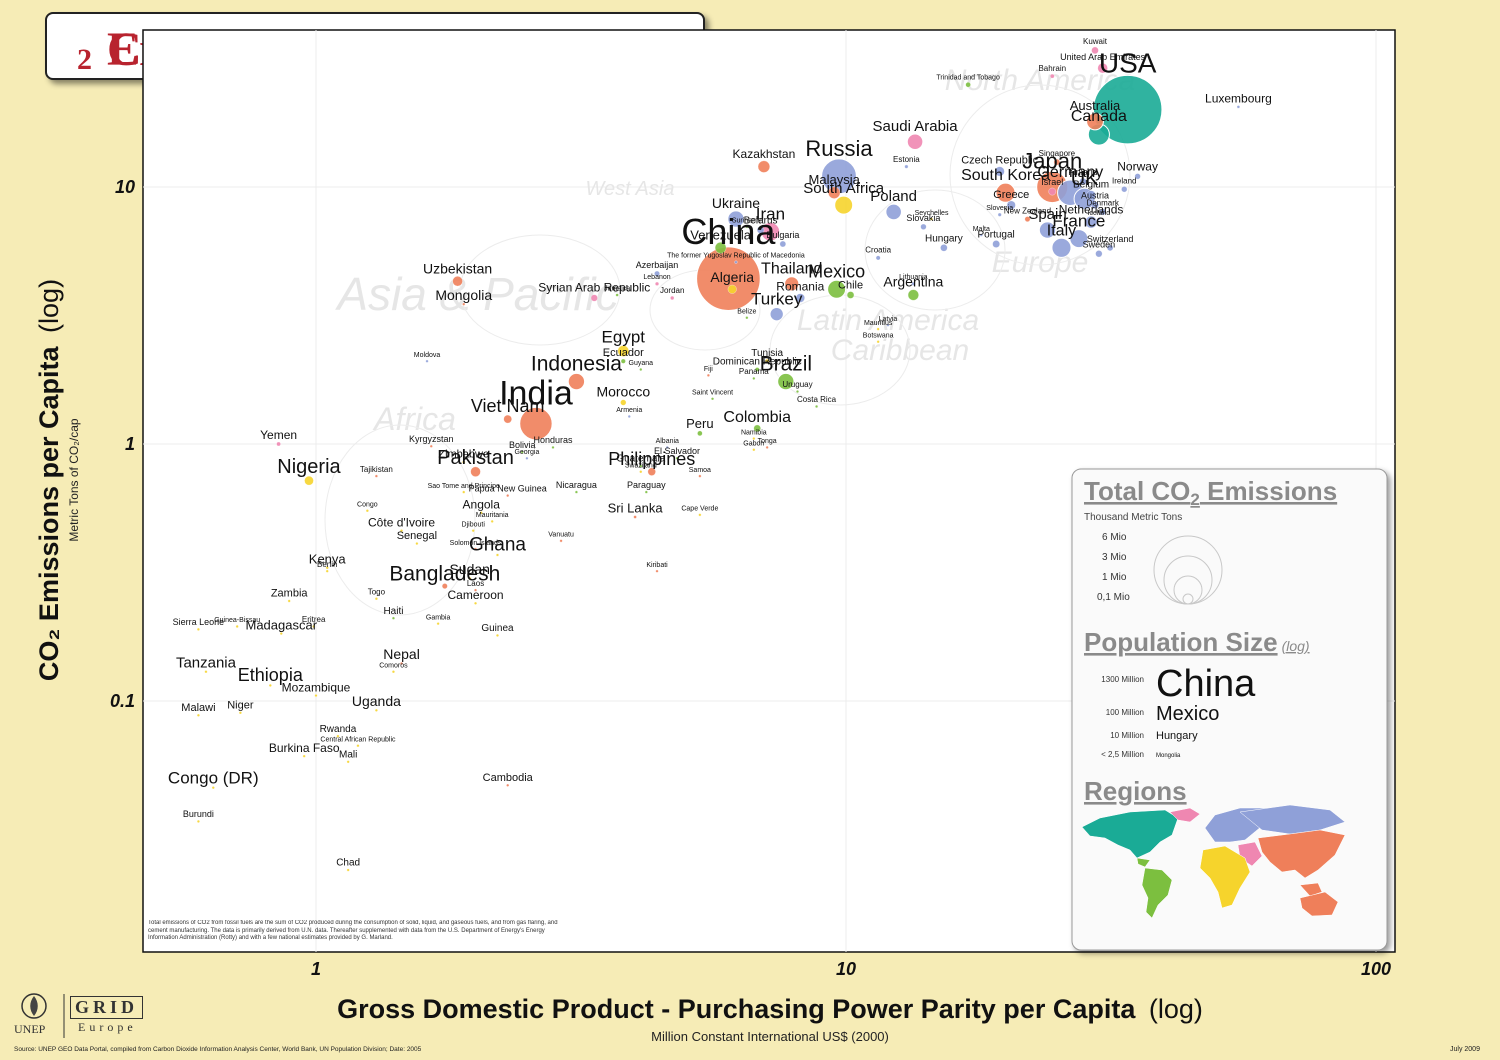 This screenshot has width=1500, height=1060. Describe the element at coordinates (476, 595) in the screenshot. I see `country-label: Cameroon` at that location.